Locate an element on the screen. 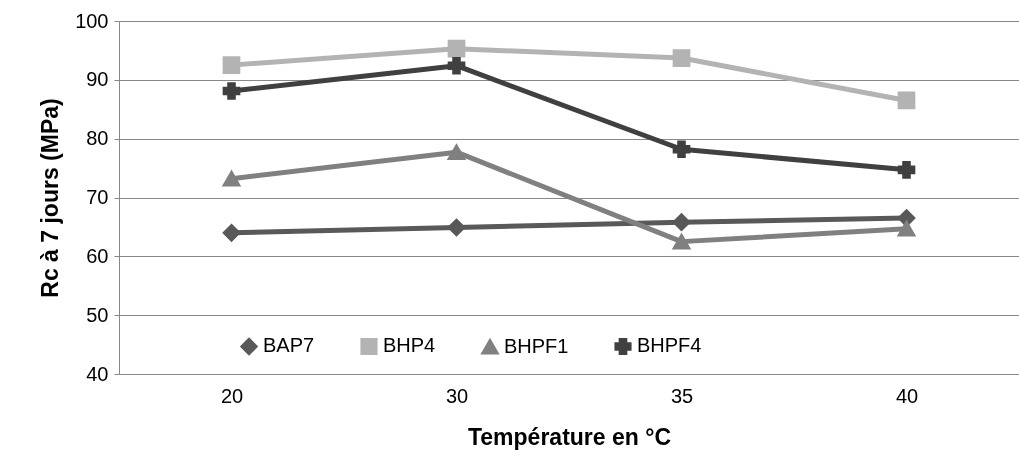 The image size is (1019, 459). legend-label: BAP7 is located at coordinates (289, 345).